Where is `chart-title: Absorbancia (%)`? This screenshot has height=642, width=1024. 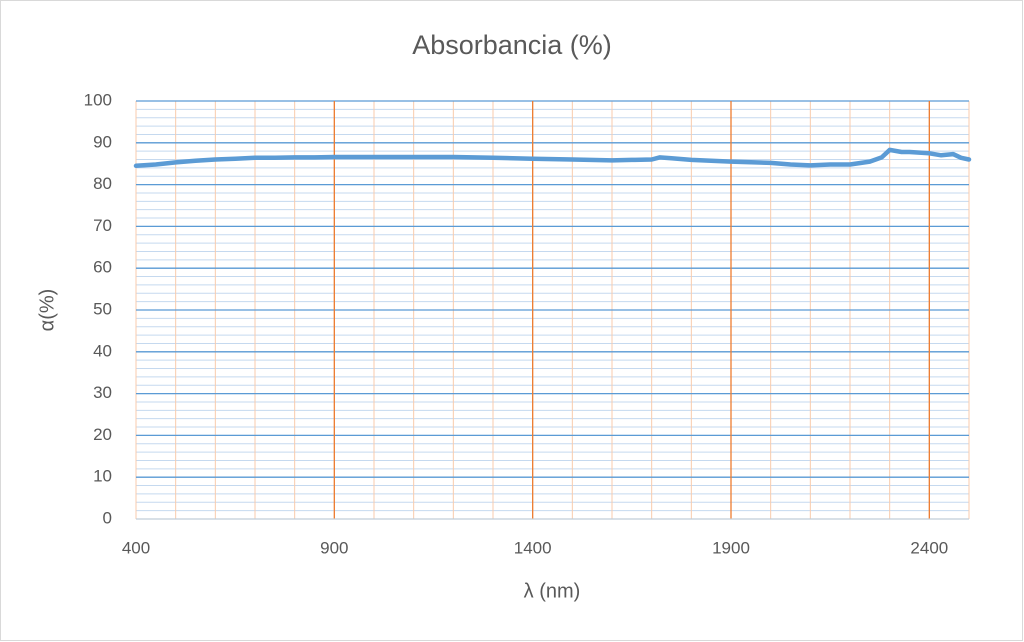 chart-title: Absorbancia (%) is located at coordinates (512, 45).